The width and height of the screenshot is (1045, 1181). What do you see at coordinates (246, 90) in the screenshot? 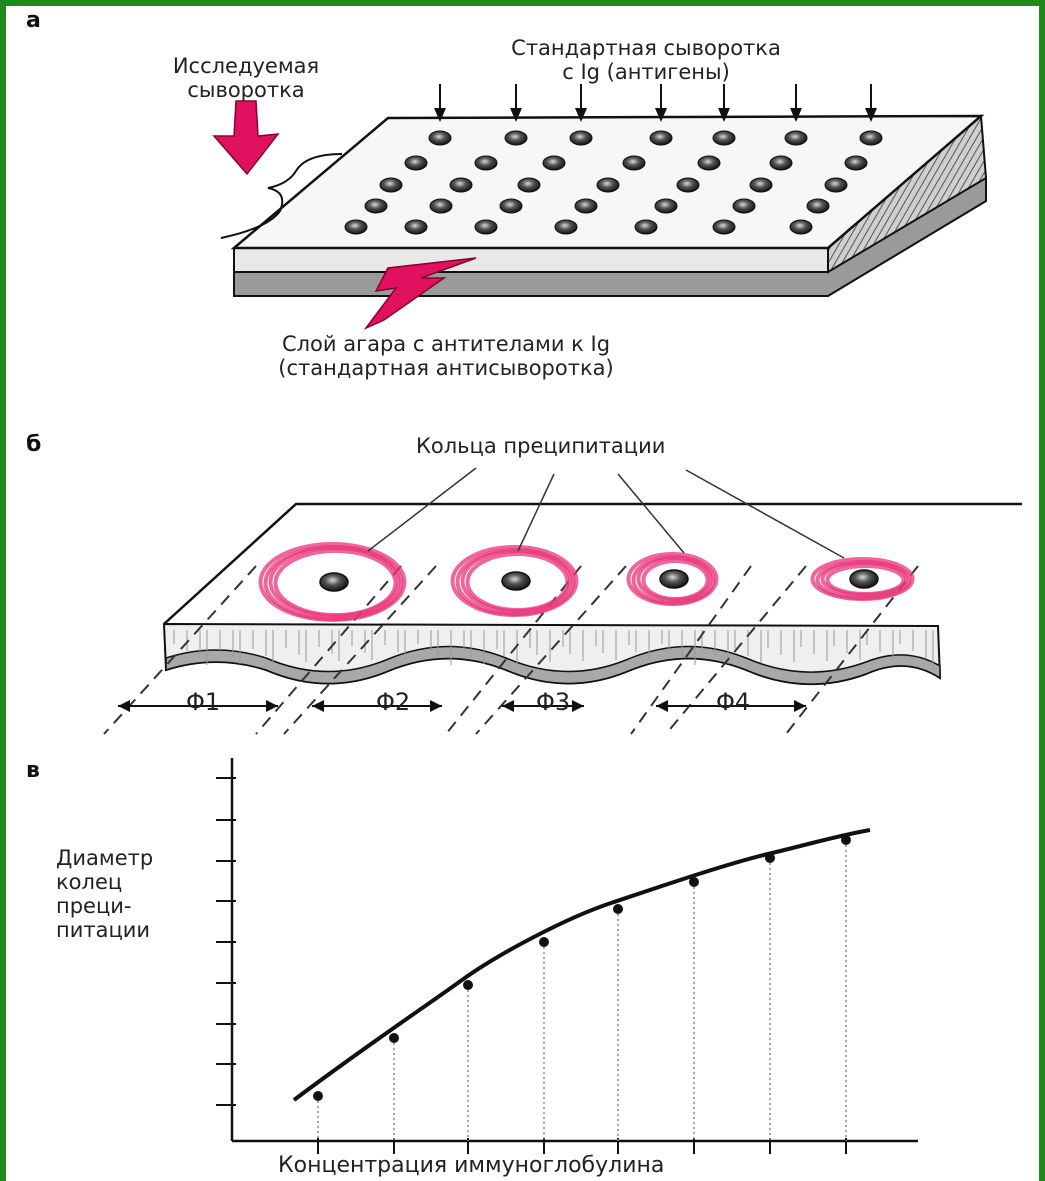
I see `test-serum-line-2: сыворотка` at bounding box center [246, 90].